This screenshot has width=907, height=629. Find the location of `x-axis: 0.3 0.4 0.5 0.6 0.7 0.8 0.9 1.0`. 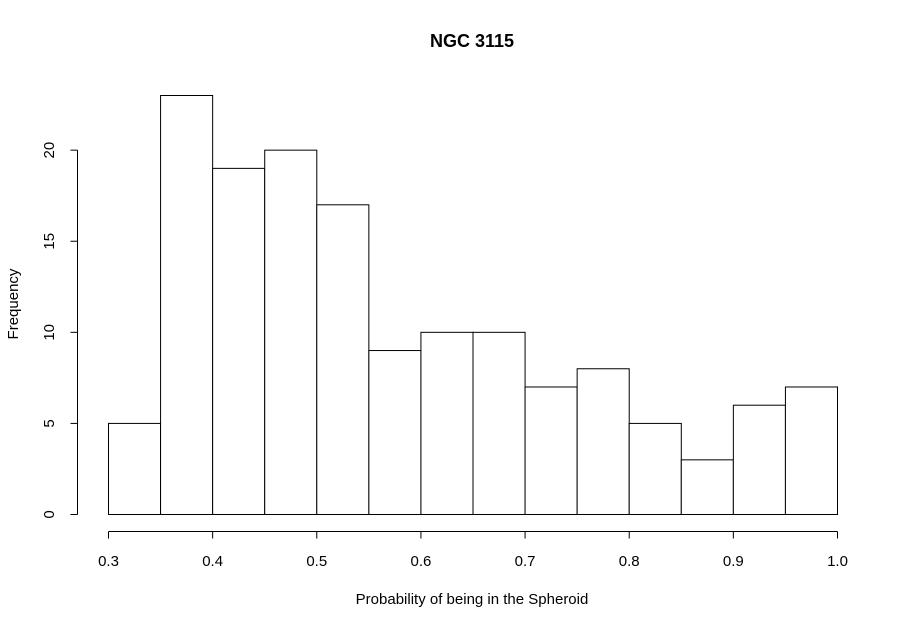

x-axis: 0.3 0.4 0.5 0.6 0.7 0.8 0.9 1.0 is located at coordinates (473, 550).